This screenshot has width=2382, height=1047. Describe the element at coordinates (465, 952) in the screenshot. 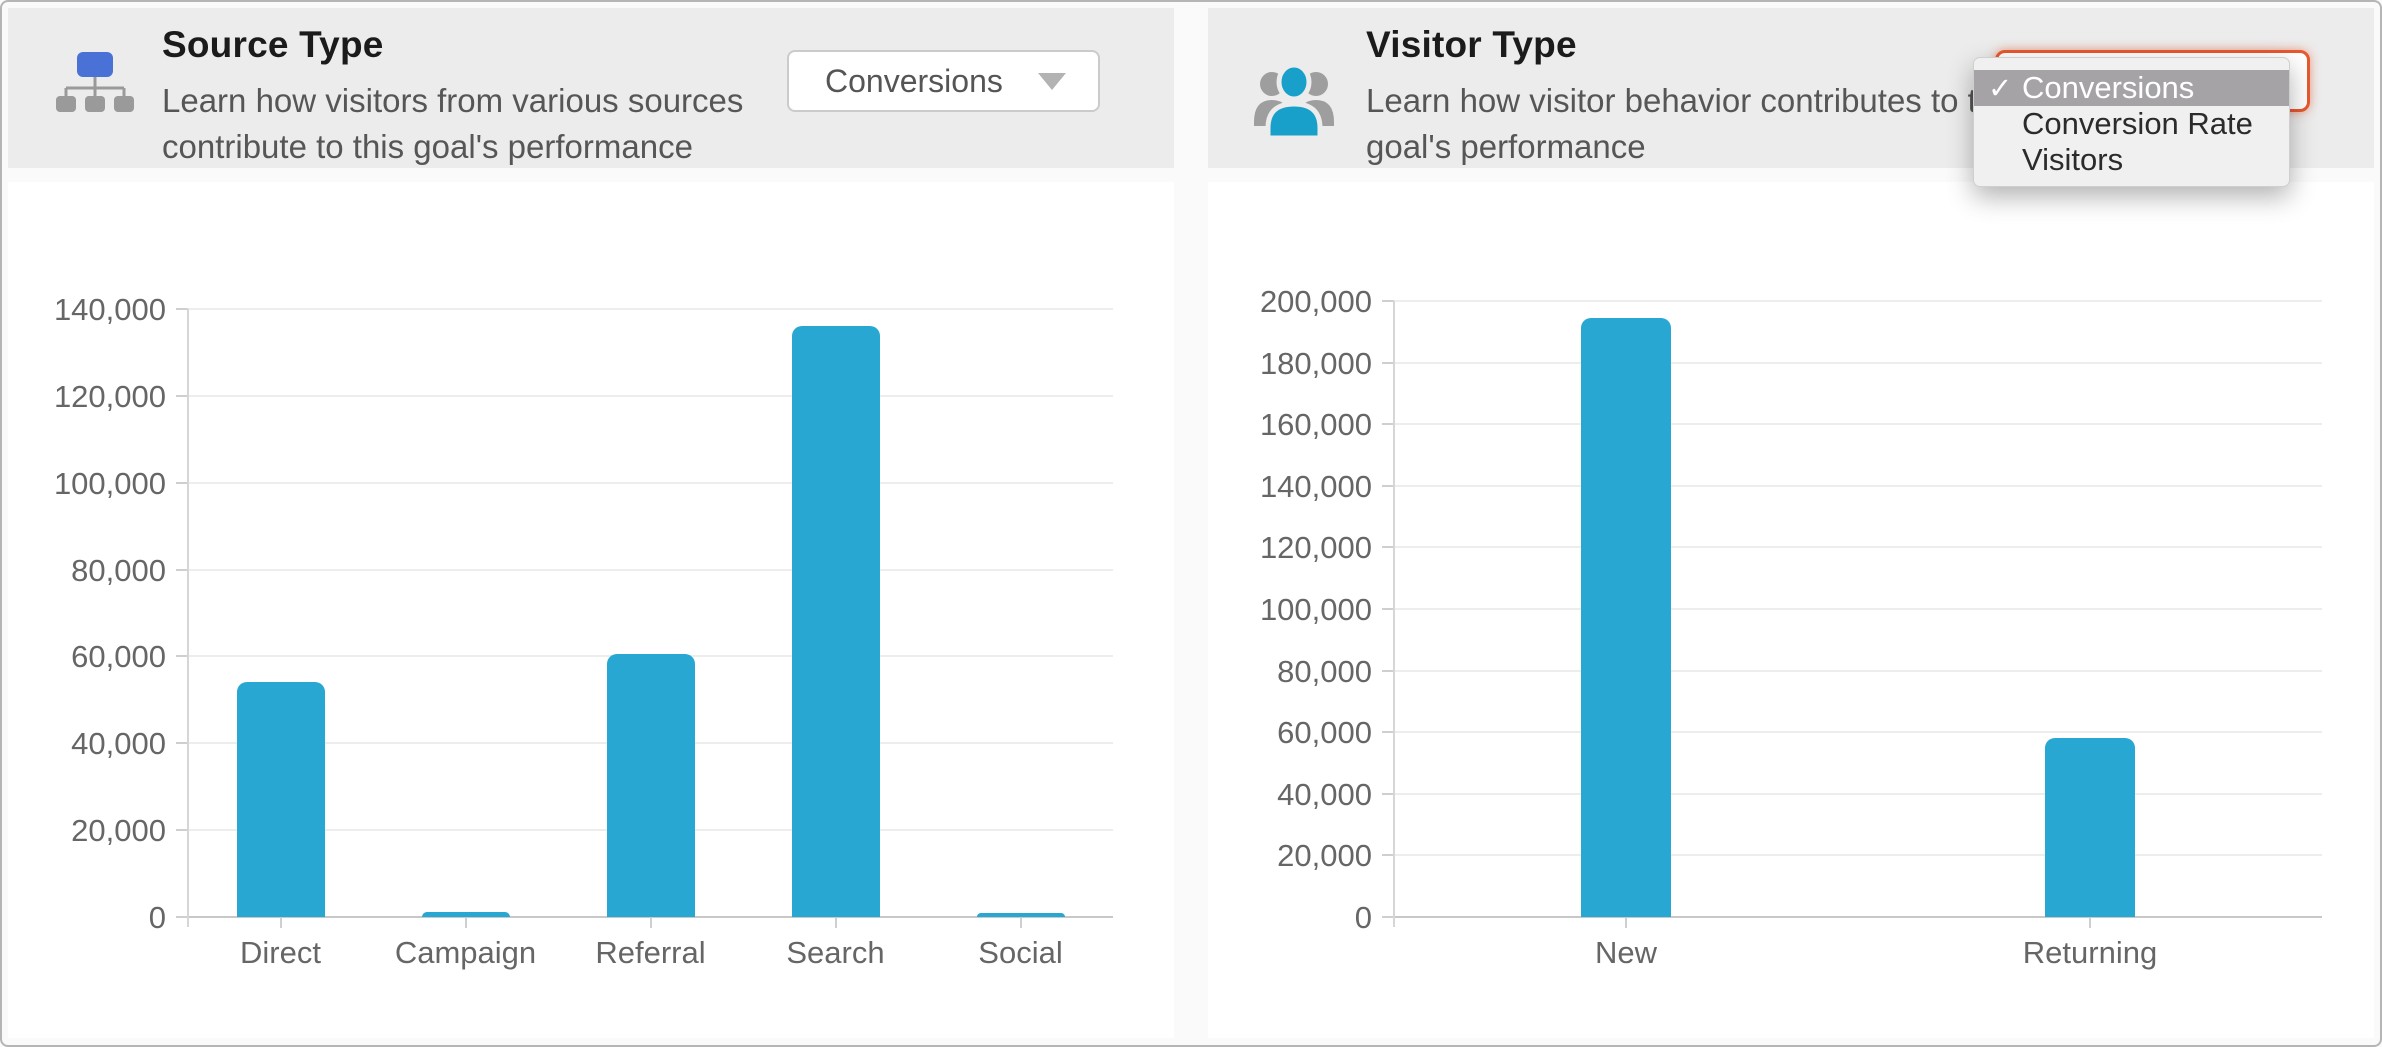

I see `x-axis-label-campaign: Campaign` at that location.